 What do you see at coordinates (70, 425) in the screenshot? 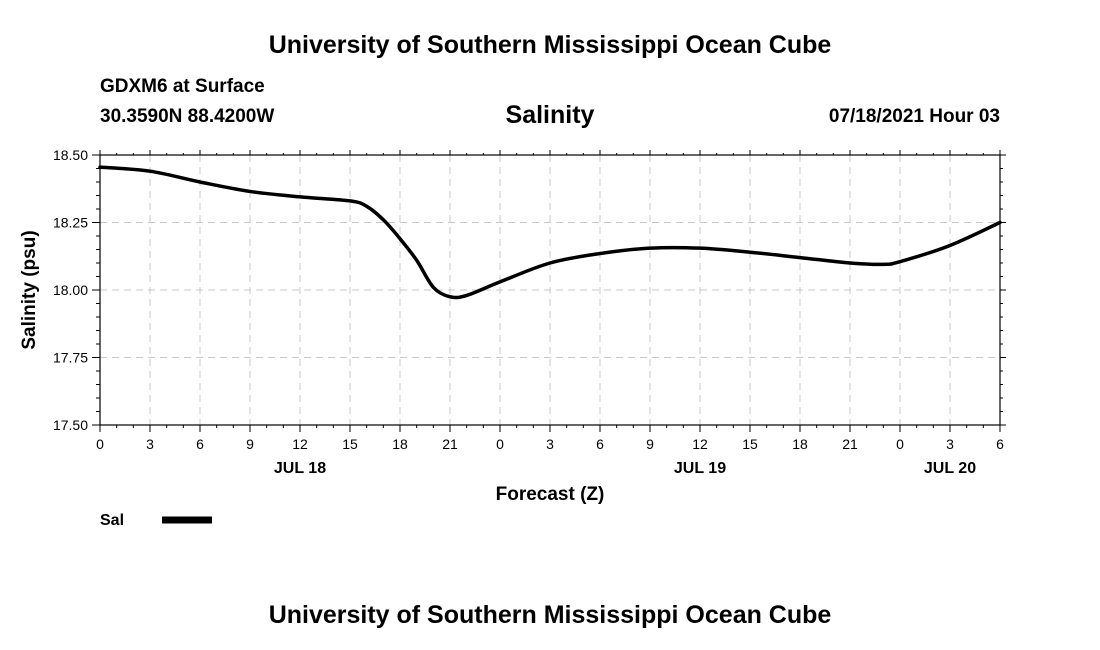
I see `y-tick-label: 17.50` at bounding box center [70, 425].